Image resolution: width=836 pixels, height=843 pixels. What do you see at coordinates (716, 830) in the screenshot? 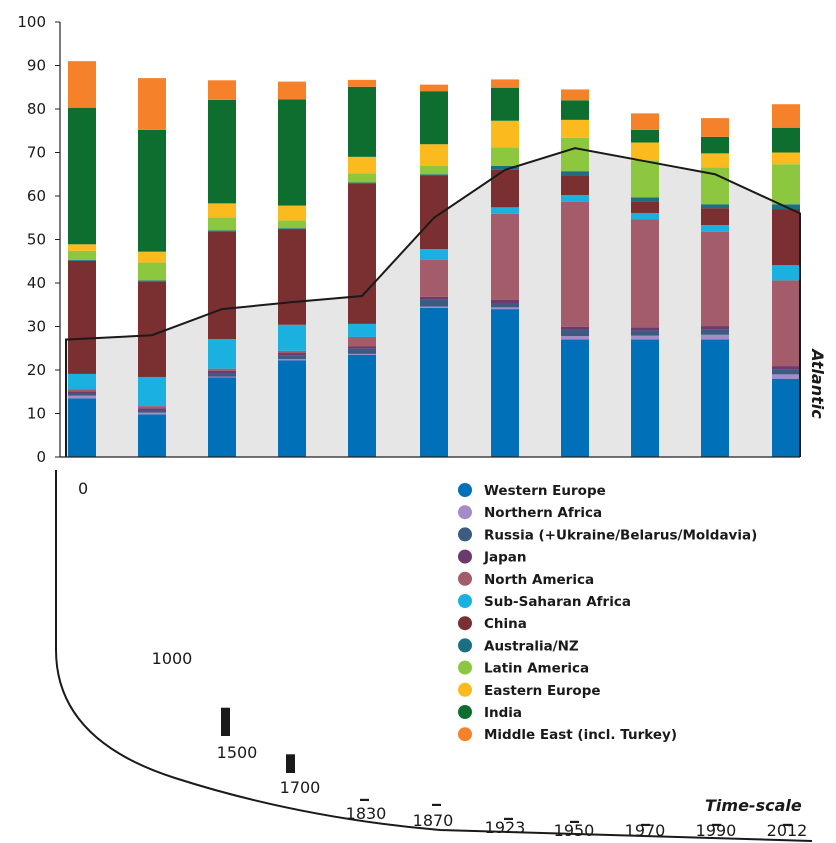
I see `period-label: 1990` at bounding box center [716, 830].